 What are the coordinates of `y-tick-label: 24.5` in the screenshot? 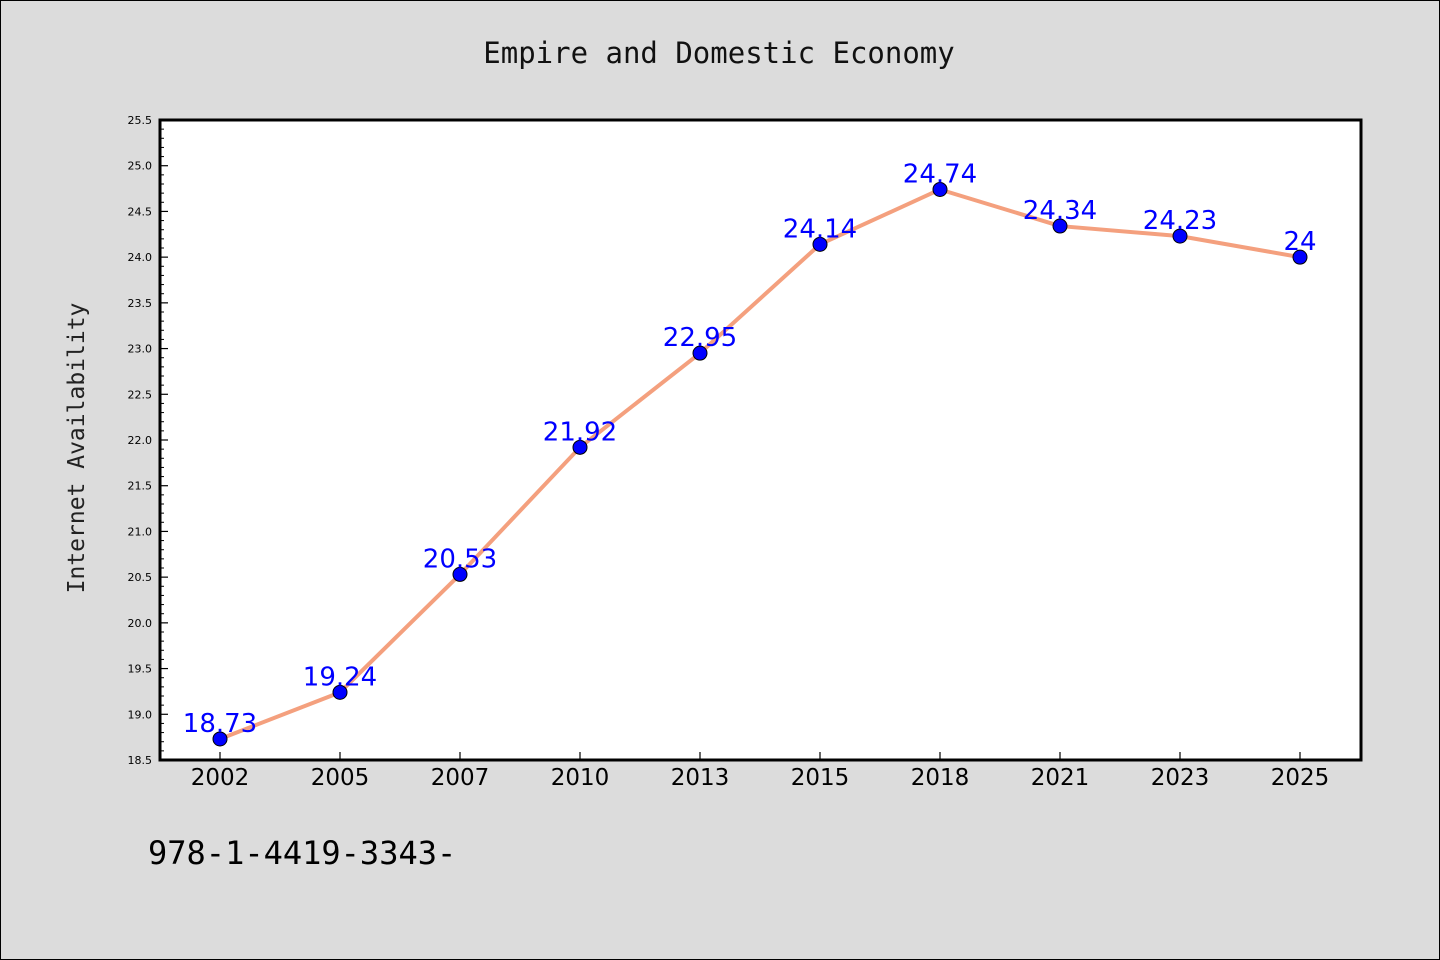 It's located at (140, 211).